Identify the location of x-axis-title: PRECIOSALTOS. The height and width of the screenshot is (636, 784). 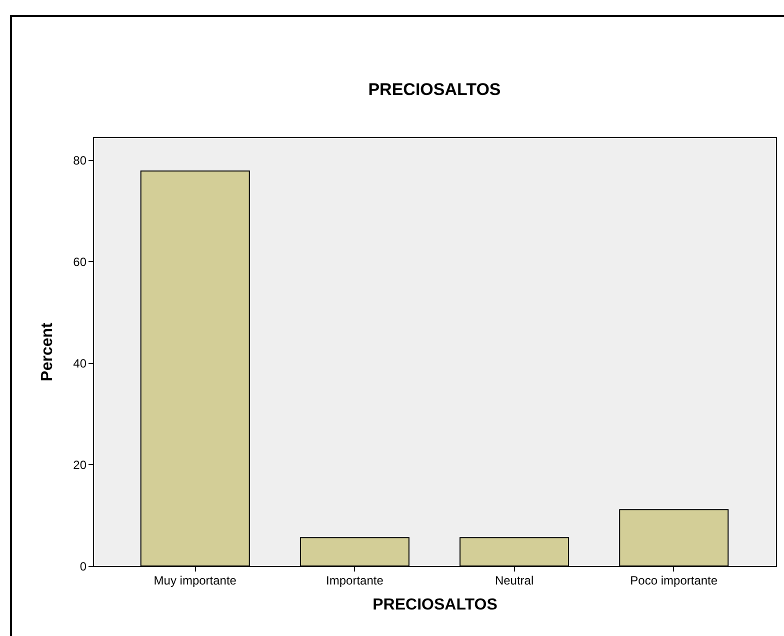
(435, 605).